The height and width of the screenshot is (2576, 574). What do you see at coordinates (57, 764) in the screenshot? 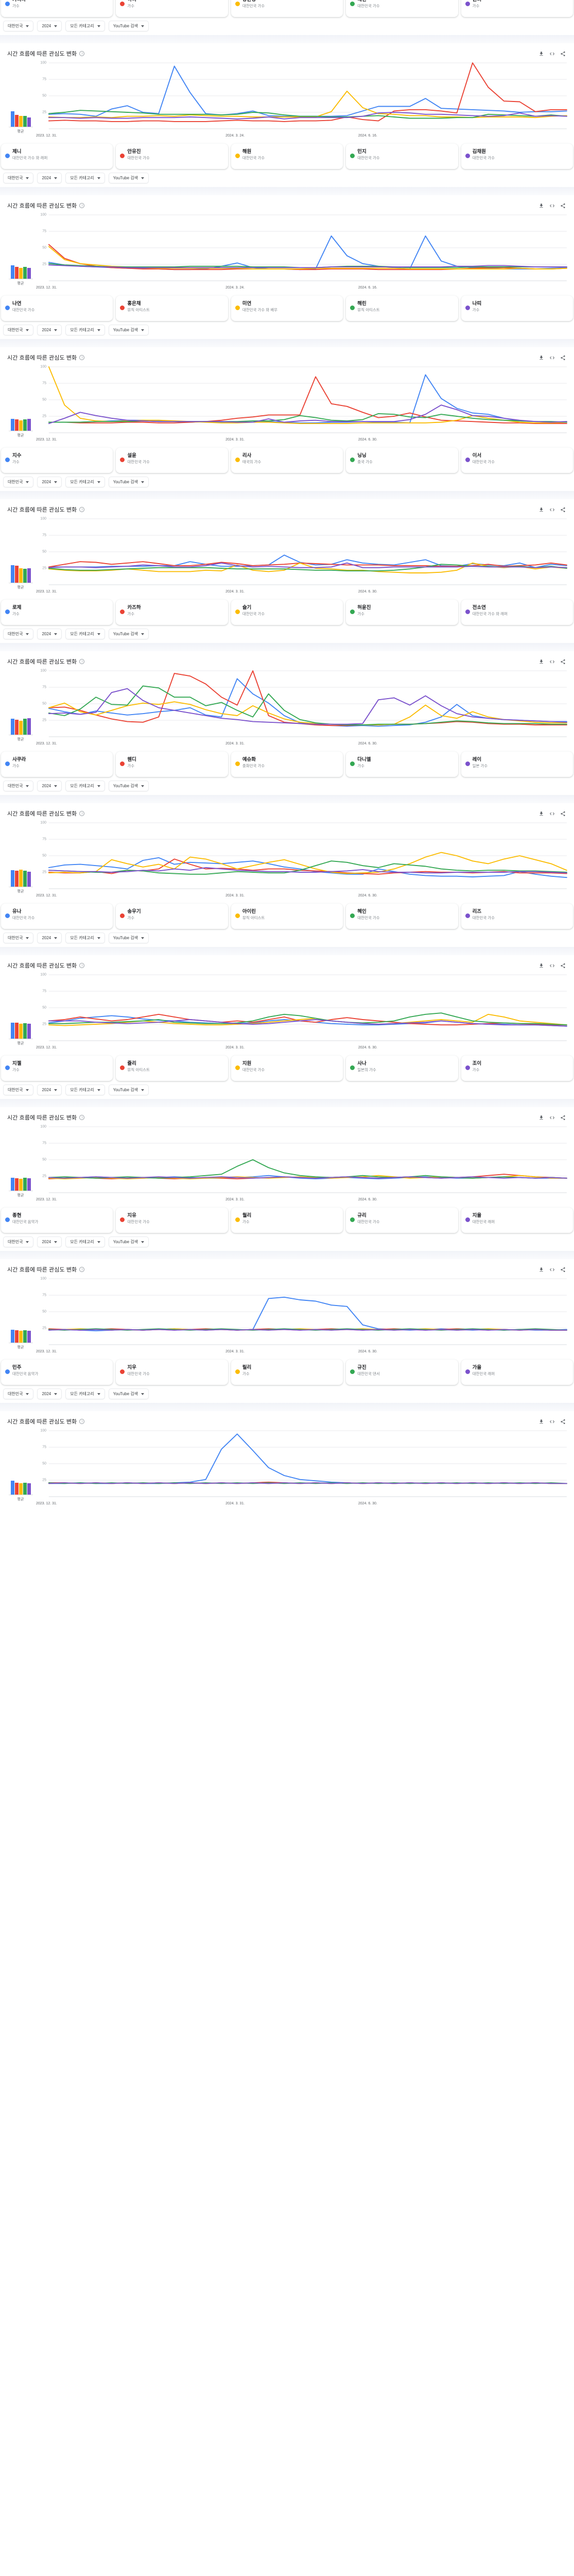
I see `legend-card: 사쿠라 가수` at bounding box center [57, 764].